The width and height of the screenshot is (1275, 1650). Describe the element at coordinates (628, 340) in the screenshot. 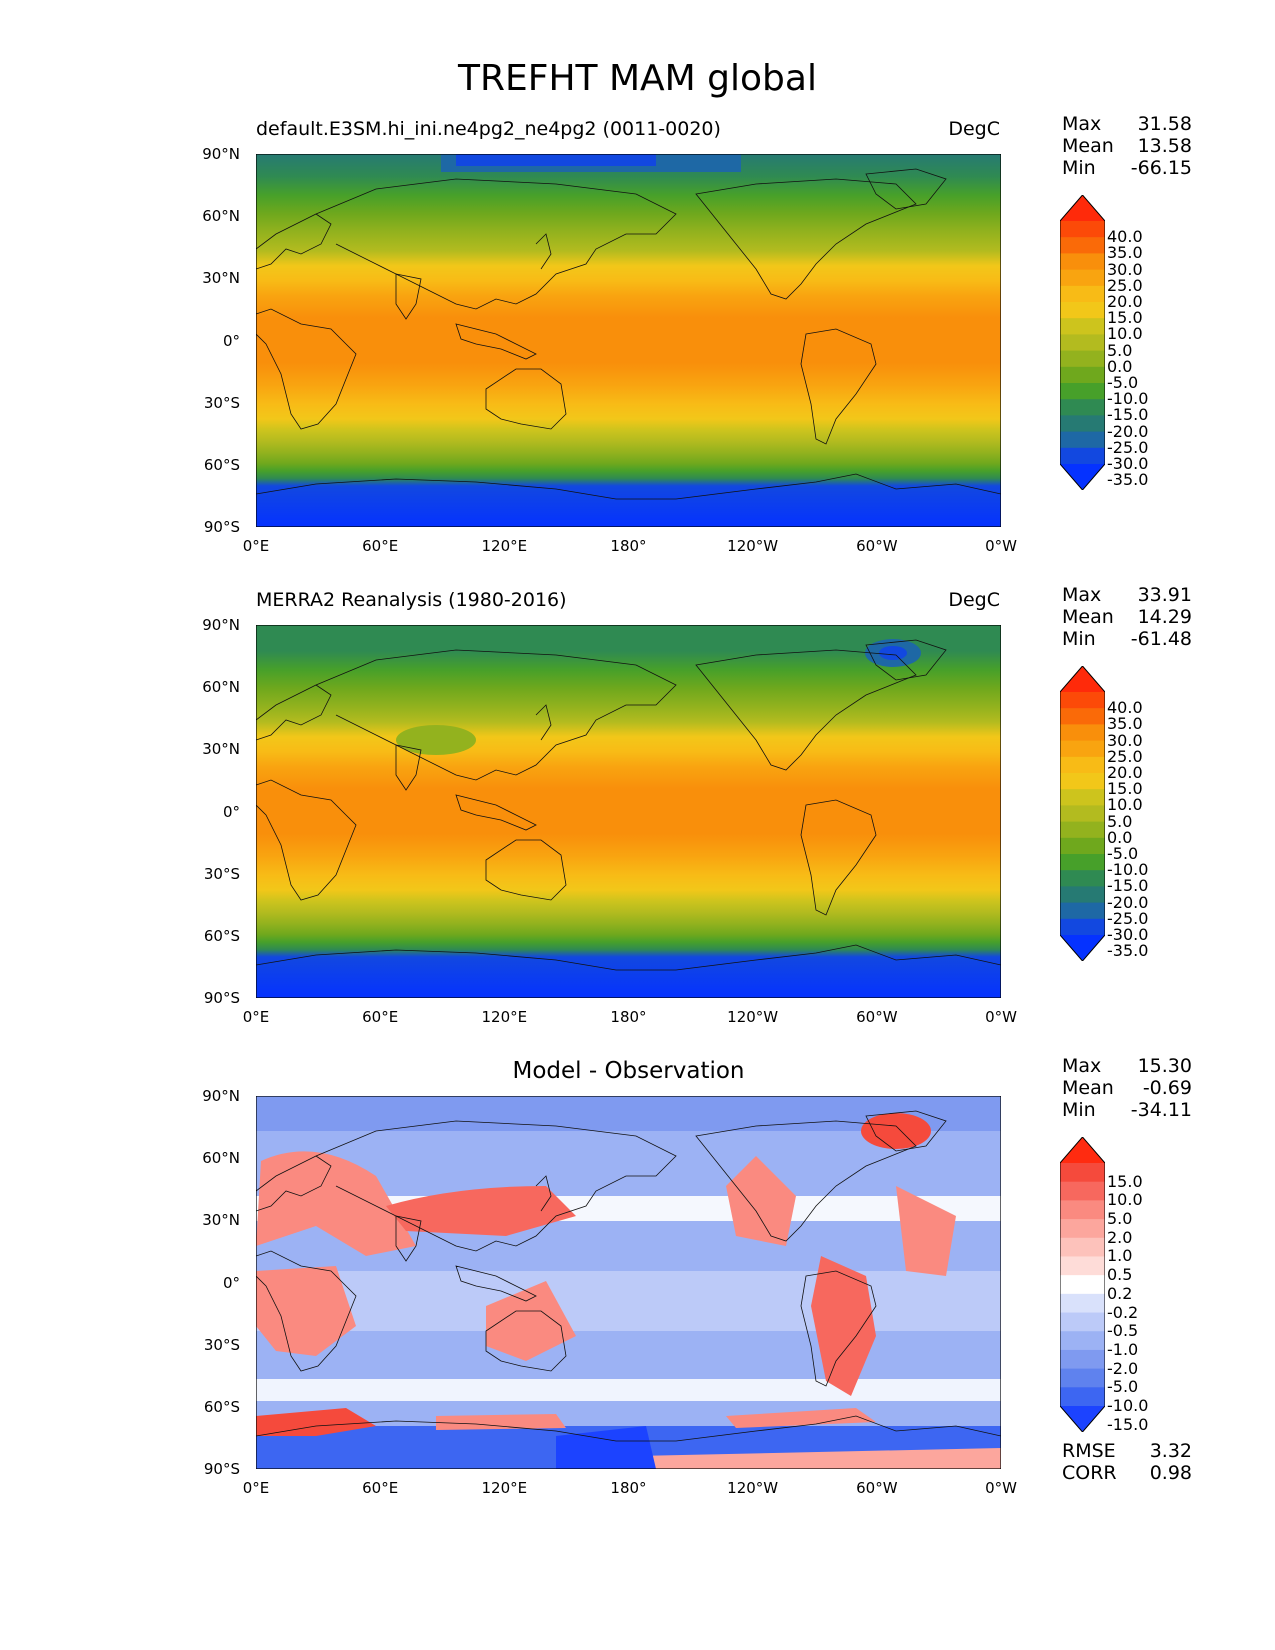

I see `map-model-svg` at that location.